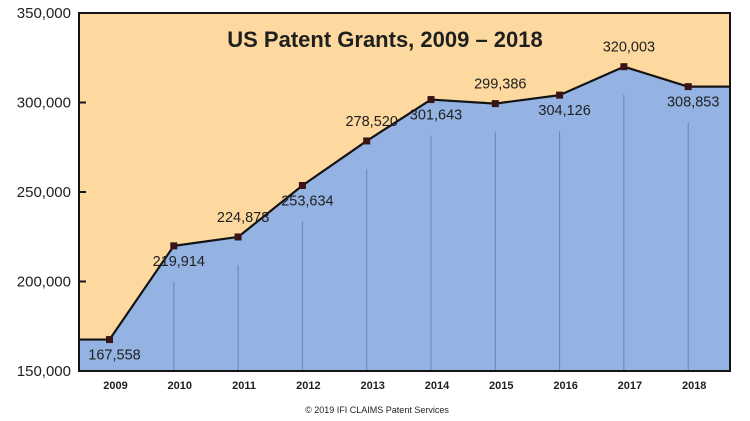 The height and width of the screenshot is (421, 750). What do you see at coordinates (44, 371) in the screenshot?
I see `y-tick-label: 150,000` at bounding box center [44, 371].